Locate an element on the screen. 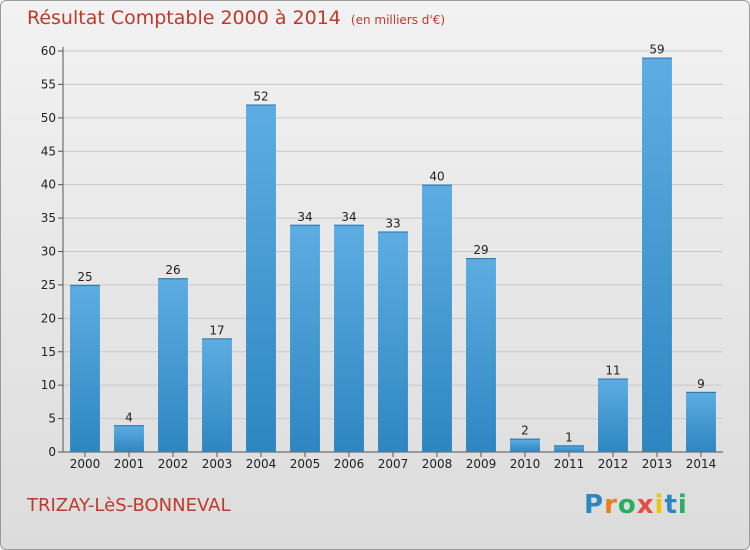 The image size is (750, 550). data-label-2003: 17 is located at coordinates (216, 330).